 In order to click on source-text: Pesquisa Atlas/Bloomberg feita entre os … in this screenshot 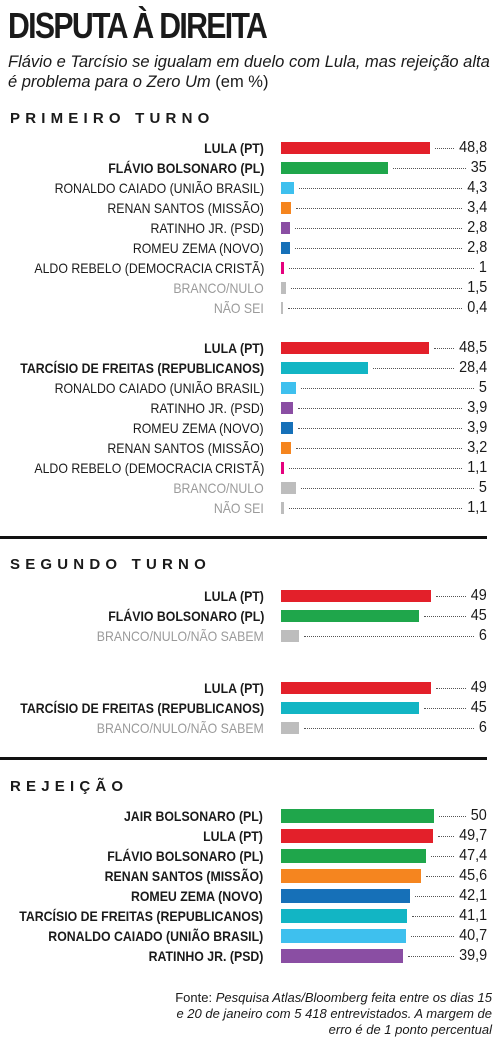, I will do `click(334, 1013)`.